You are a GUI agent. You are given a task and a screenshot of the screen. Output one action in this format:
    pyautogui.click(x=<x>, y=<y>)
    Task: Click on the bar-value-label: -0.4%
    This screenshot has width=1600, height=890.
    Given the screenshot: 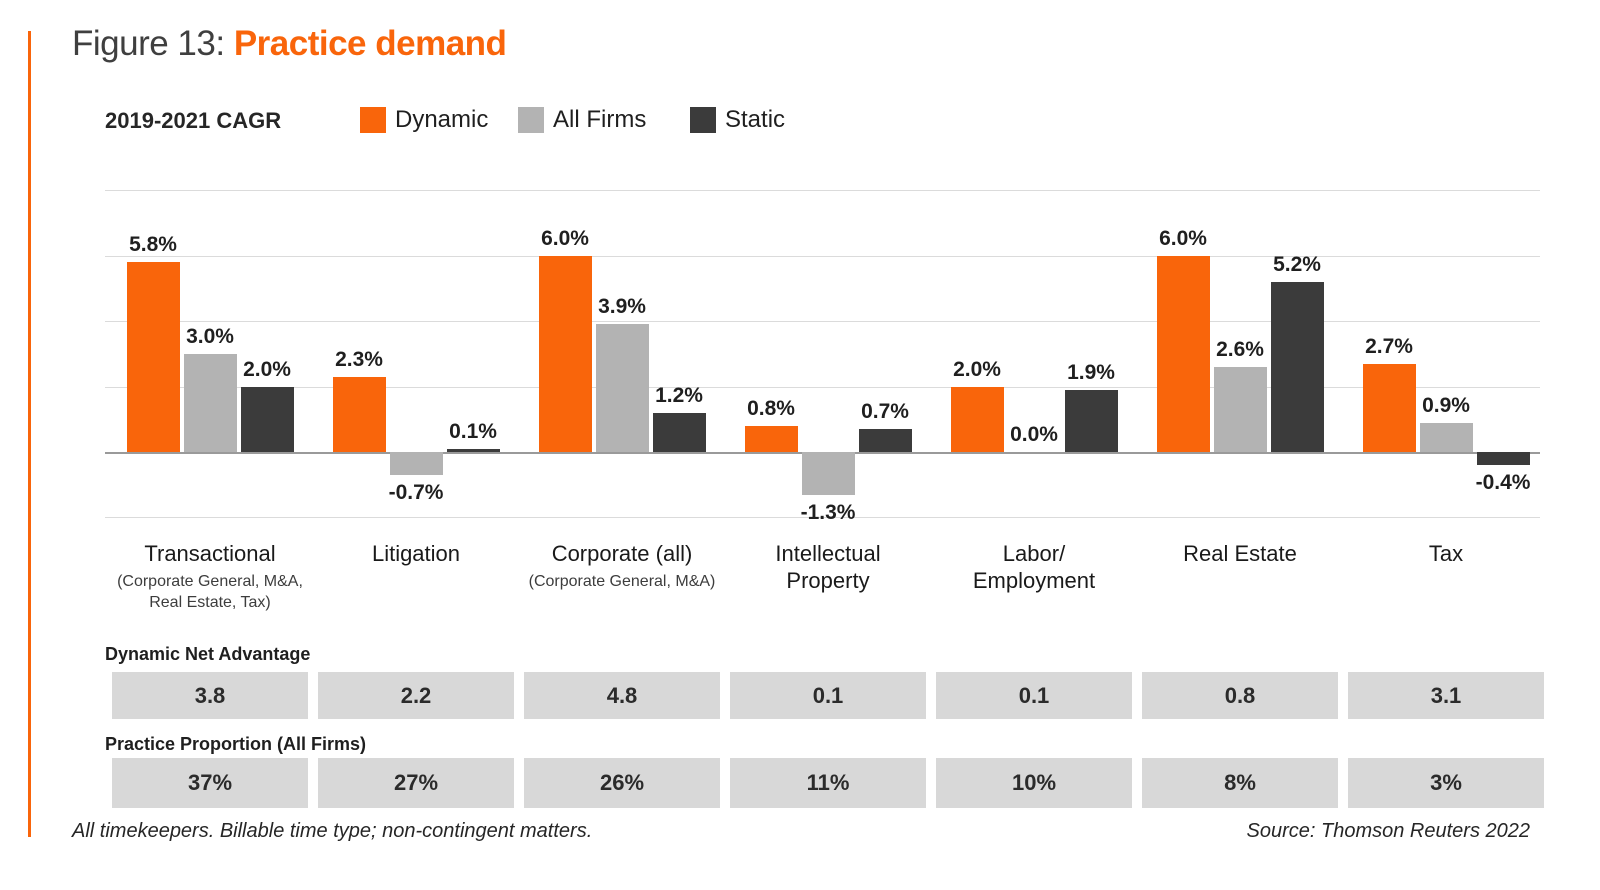 What is the action you would take?
    pyautogui.click(x=1503, y=483)
    